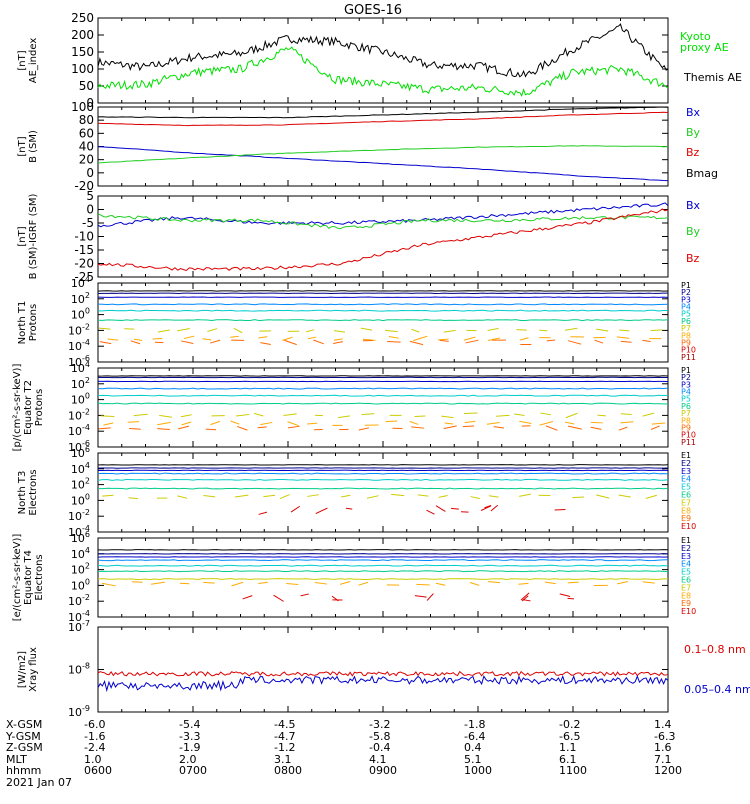 The image size is (750, 804). What do you see at coordinates (86, 666) in the screenshot?
I see `y-tick-exponent: -8` at bounding box center [86, 666].